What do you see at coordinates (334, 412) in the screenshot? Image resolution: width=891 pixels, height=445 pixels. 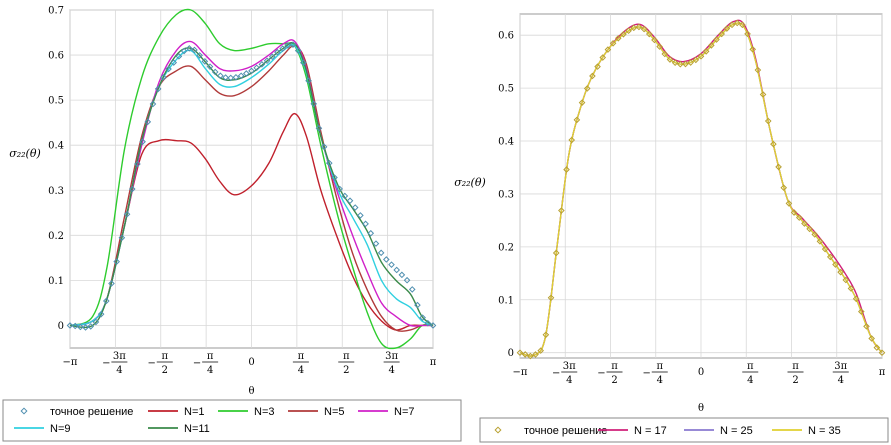 I see `legend-label-1-3: N=5` at bounding box center [334, 412].